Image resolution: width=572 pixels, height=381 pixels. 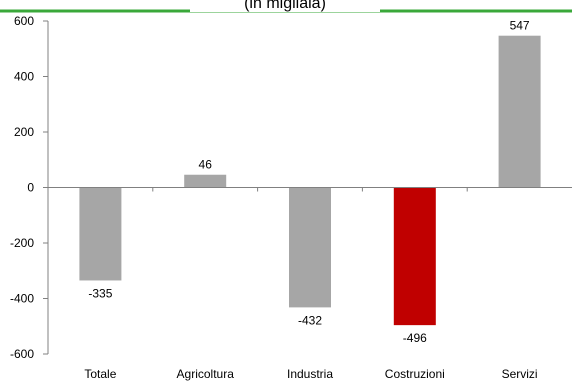 What do you see at coordinates (24, 21) in the screenshot?
I see `y-tick-label: 600` at bounding box center [24, 21].